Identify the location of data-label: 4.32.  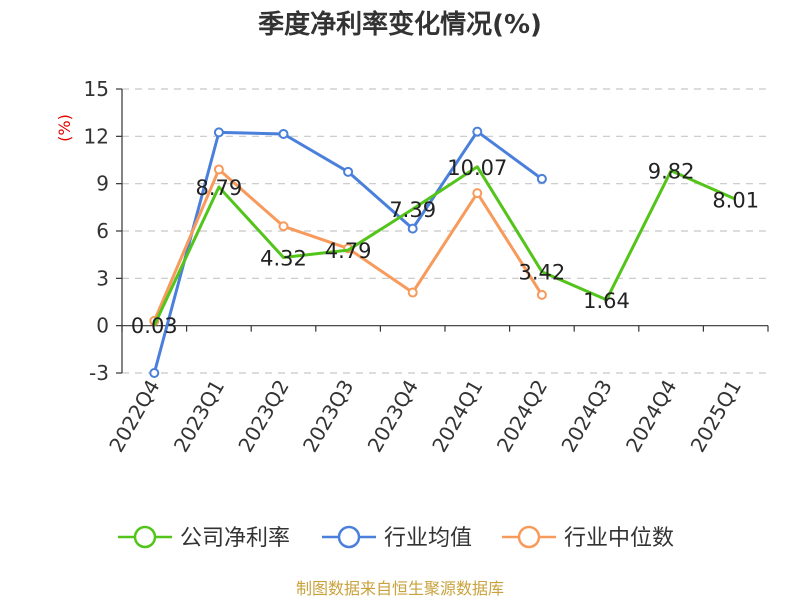
(283, 259).